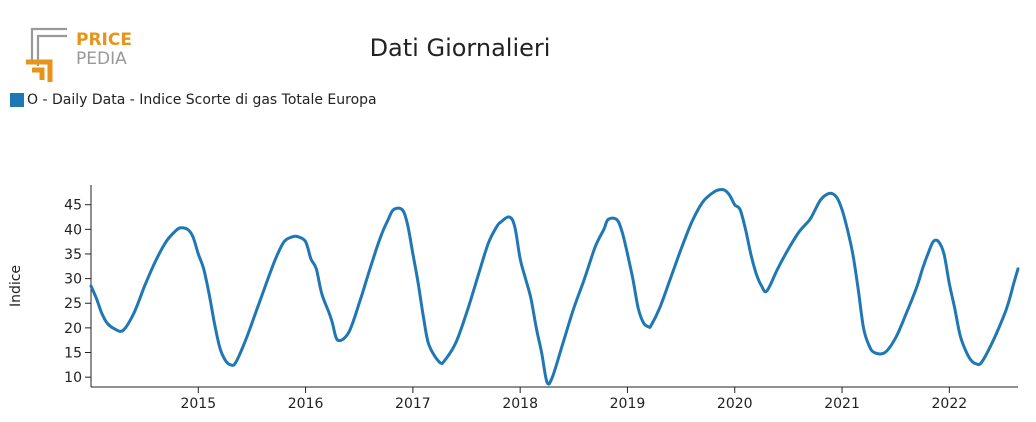 The height and width of the screenshot is (422, 1036). I want to click on x-axis: 2015 2016 2017 2018 2019 2020 2021 2022, so click(554, 399).